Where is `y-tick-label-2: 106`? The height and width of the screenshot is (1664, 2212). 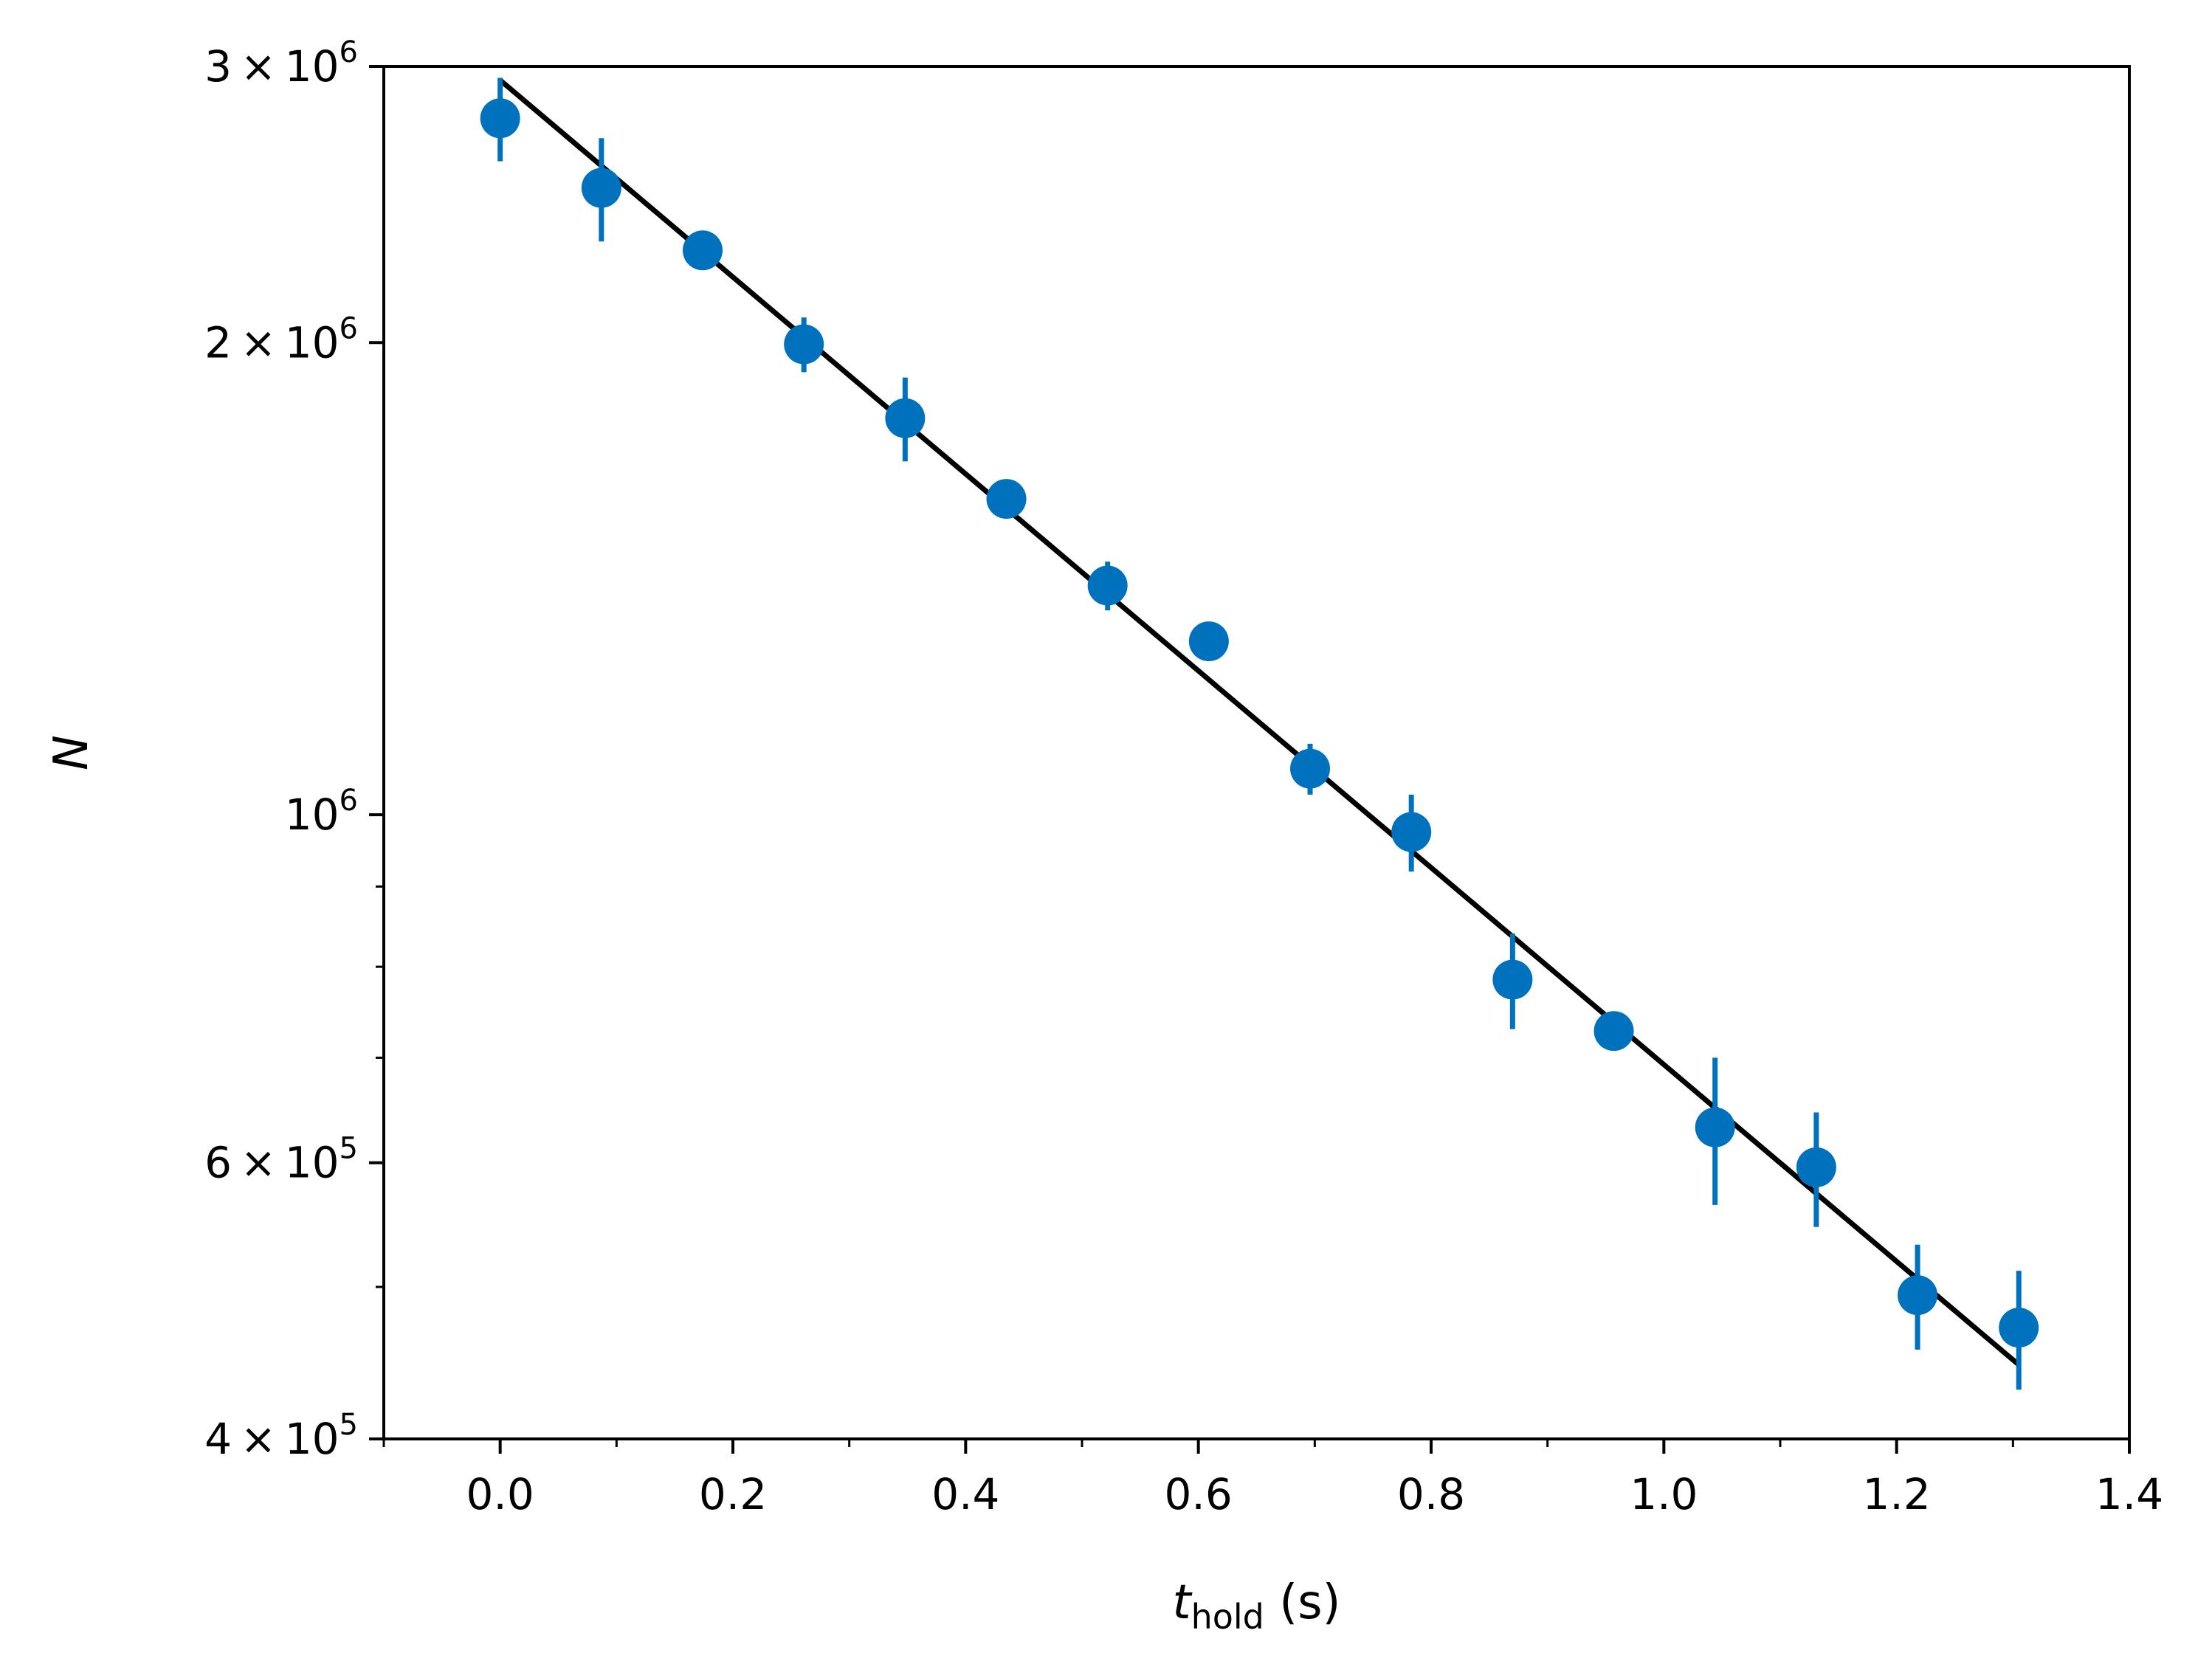 y-tick-label-2: 106 is located at coordinates (321, 812).